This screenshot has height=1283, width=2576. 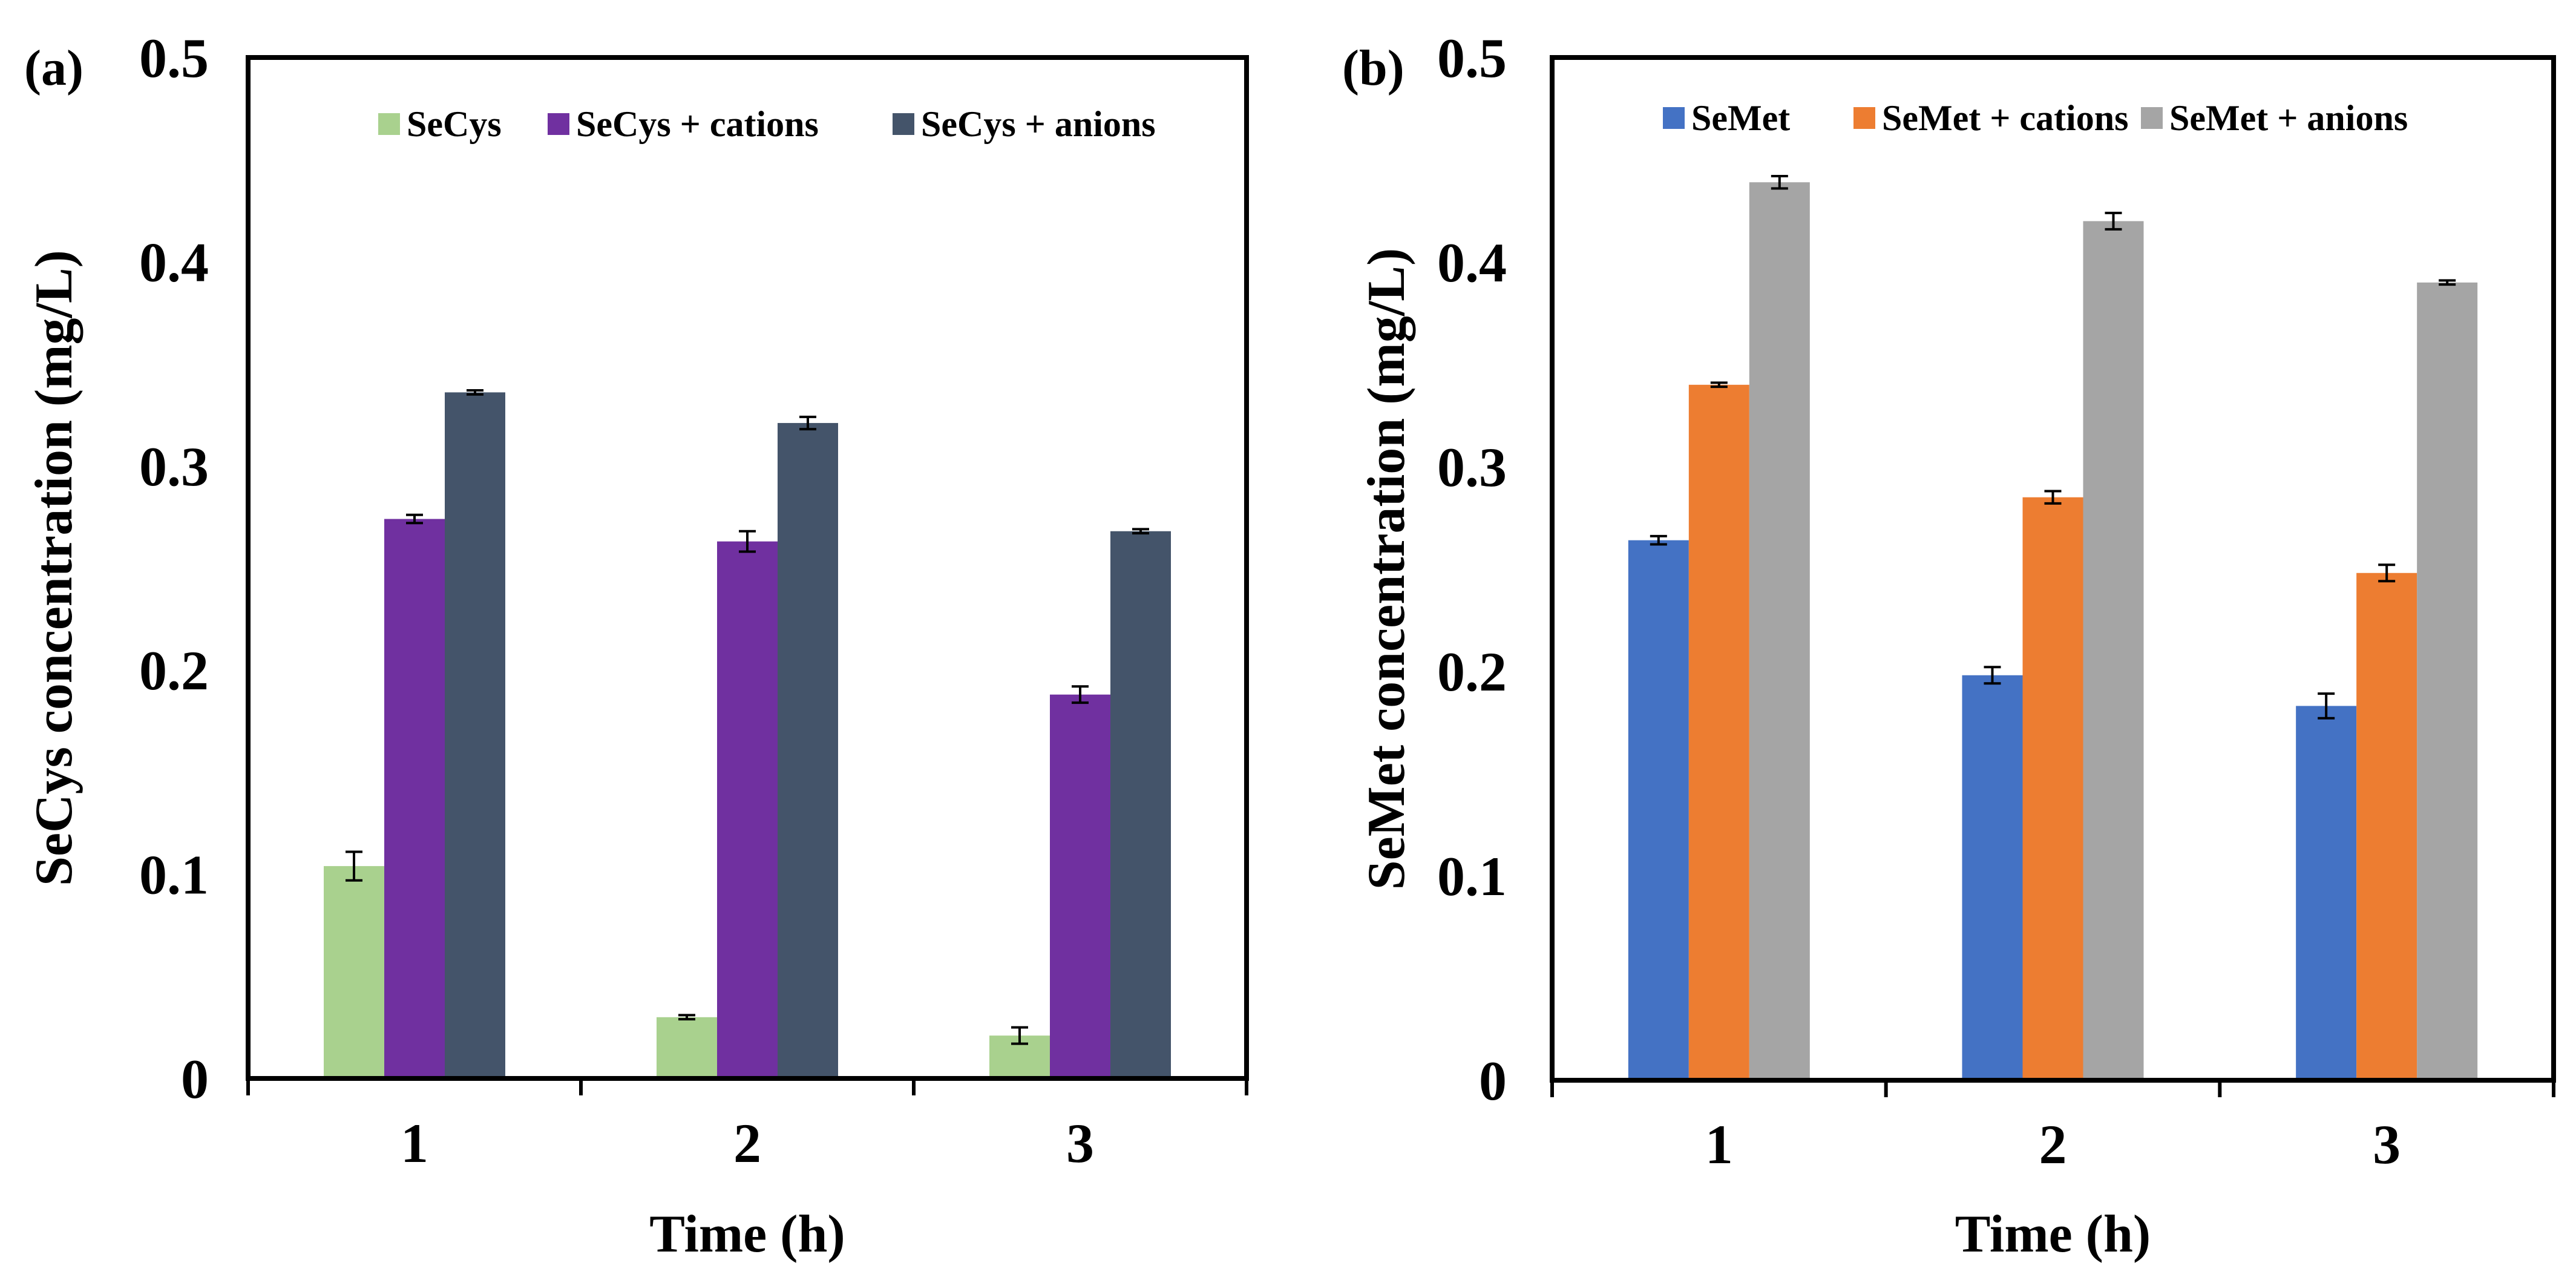 What do you see at coordinates (1373, 68) in the screenshot?
I see `panel-label: (b)` at bounding box center [1373, 68].